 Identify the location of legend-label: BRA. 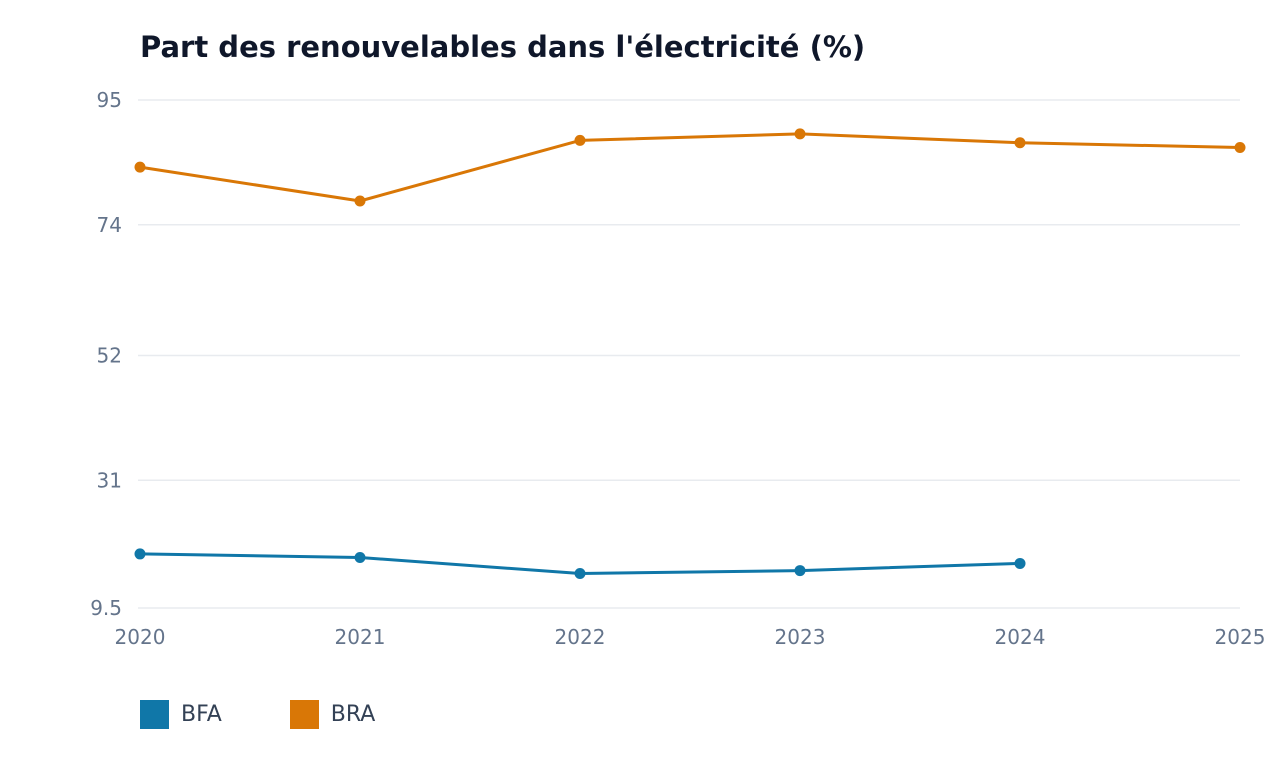
(353, 714).